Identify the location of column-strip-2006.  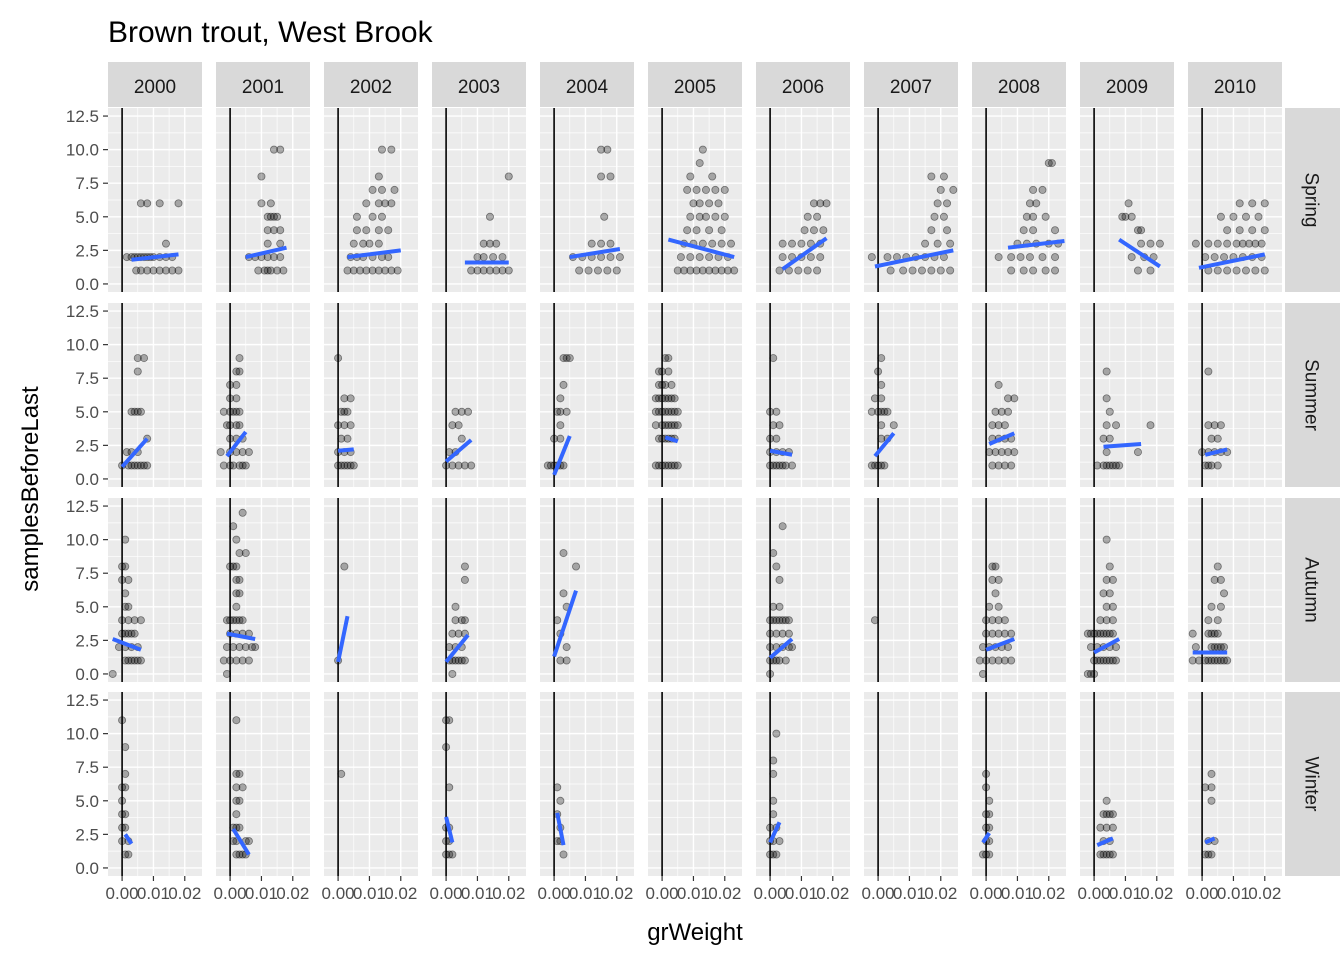
(803, 84).